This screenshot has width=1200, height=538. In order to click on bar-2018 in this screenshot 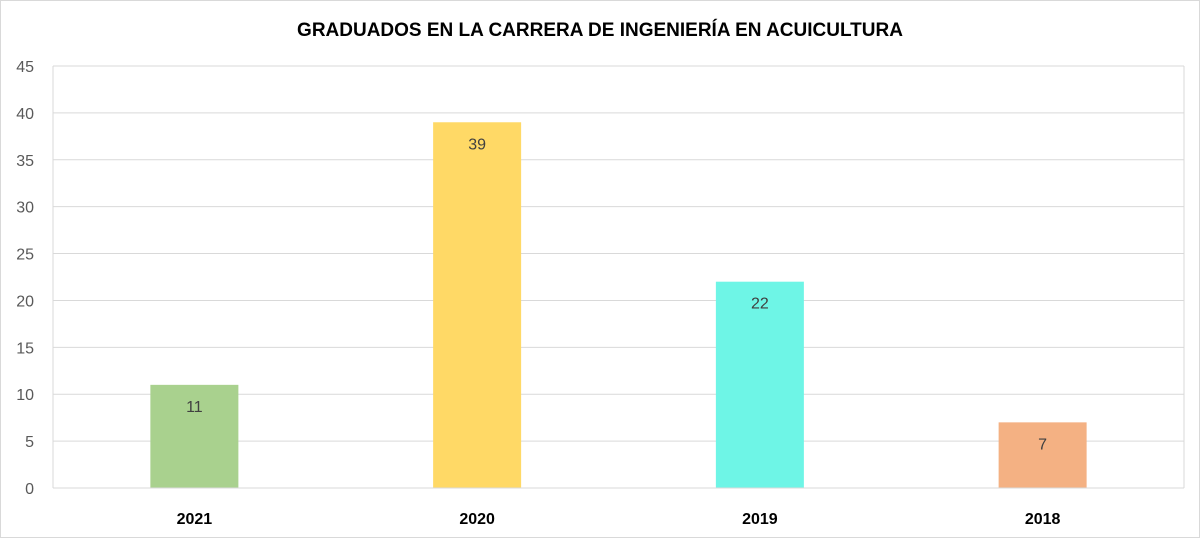, I will do `click(1042, 455)`.